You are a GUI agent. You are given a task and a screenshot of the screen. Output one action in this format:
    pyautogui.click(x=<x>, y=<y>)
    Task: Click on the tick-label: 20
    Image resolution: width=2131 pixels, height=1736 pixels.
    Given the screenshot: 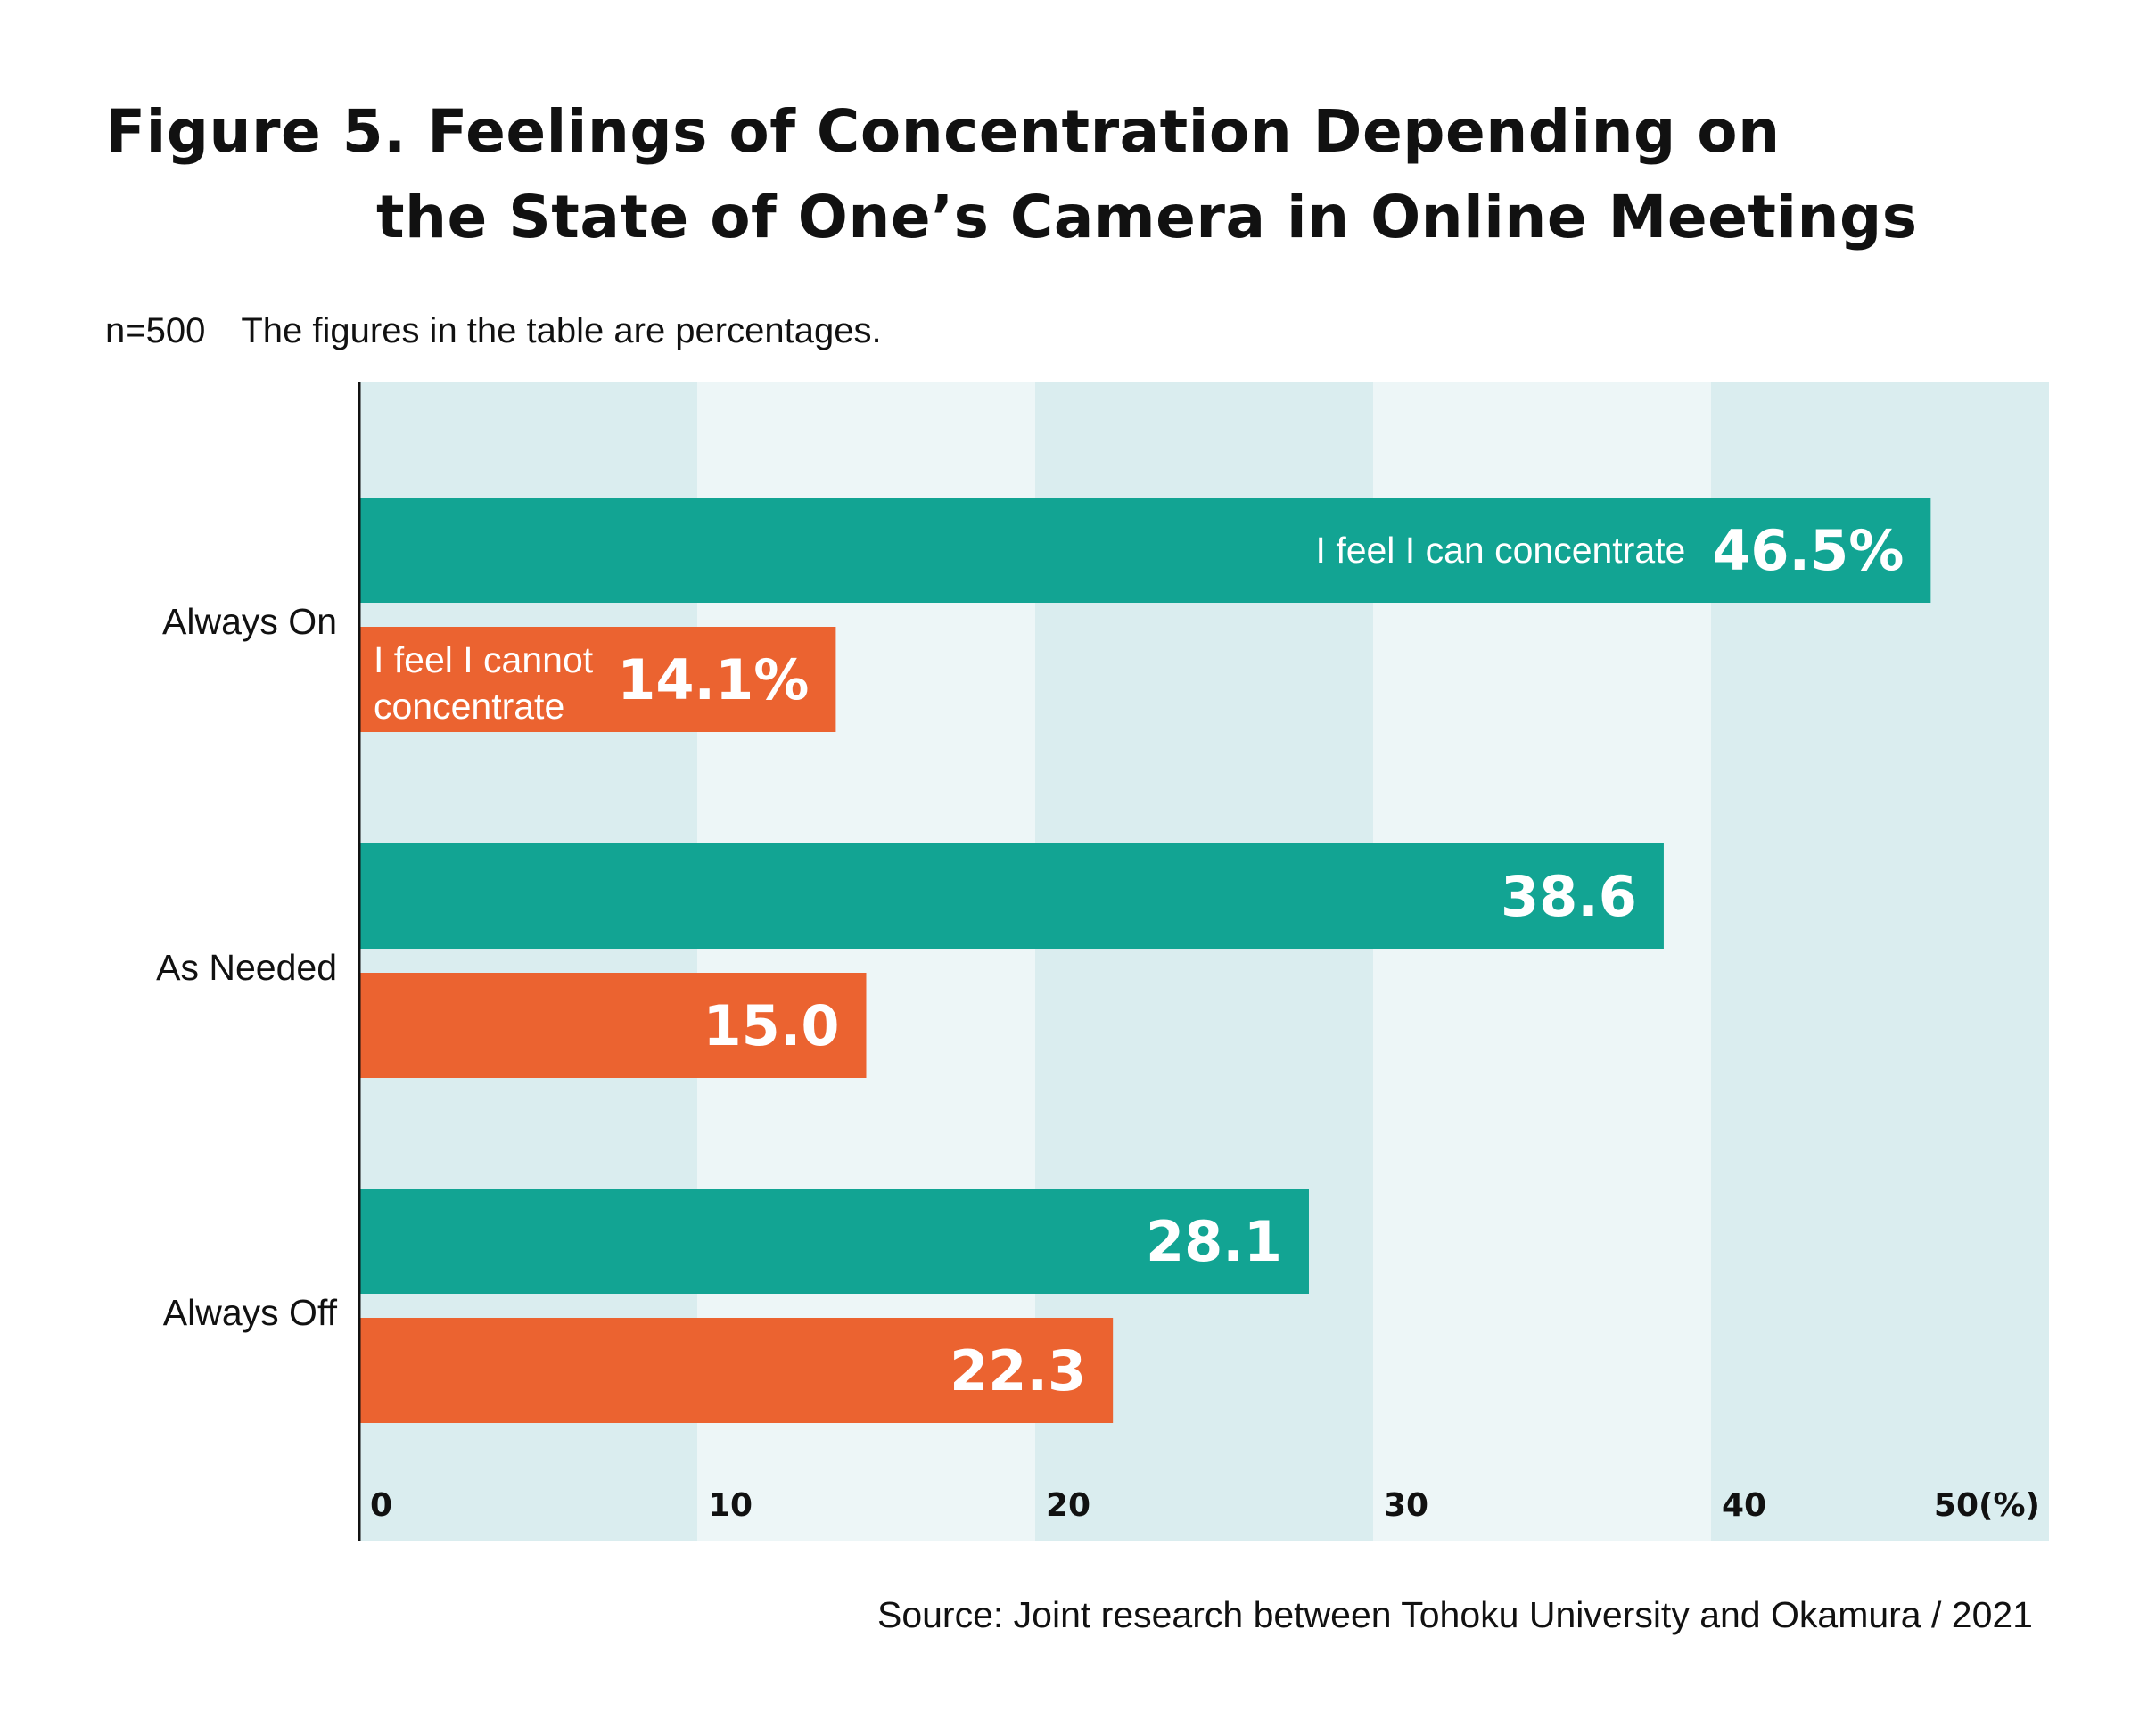 What is the action you would take?
    pyautogui.click(x=1068, y=1506)
    